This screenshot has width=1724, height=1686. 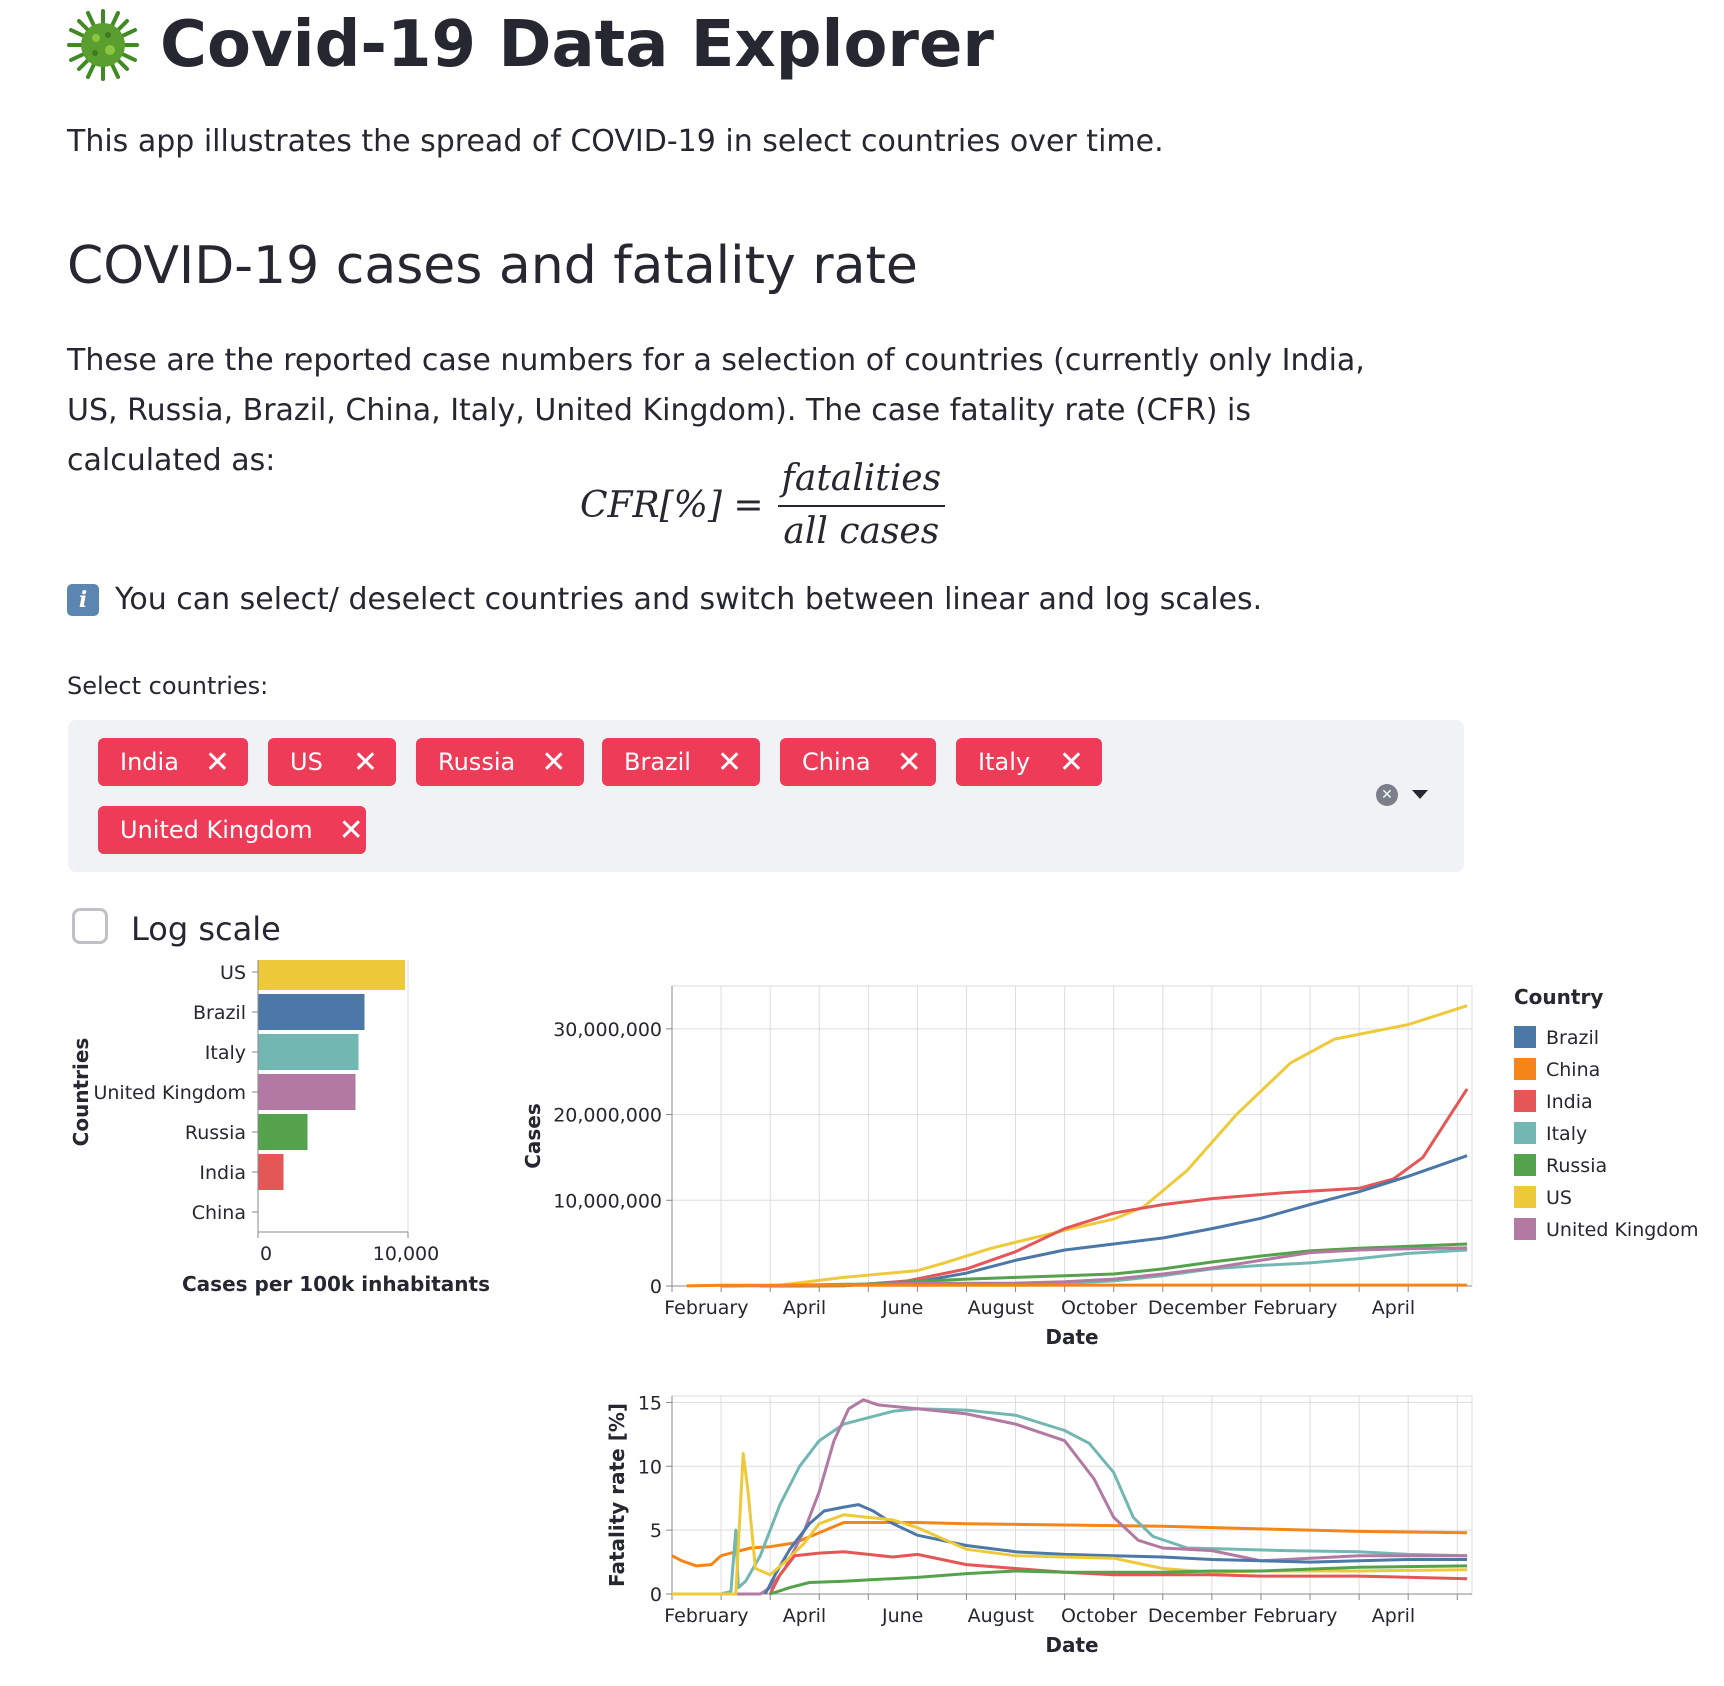 What do you see at coordinates (233, 973) in the screenshot?
I see `bar-category-label: US` at bounding box center [233, 973].